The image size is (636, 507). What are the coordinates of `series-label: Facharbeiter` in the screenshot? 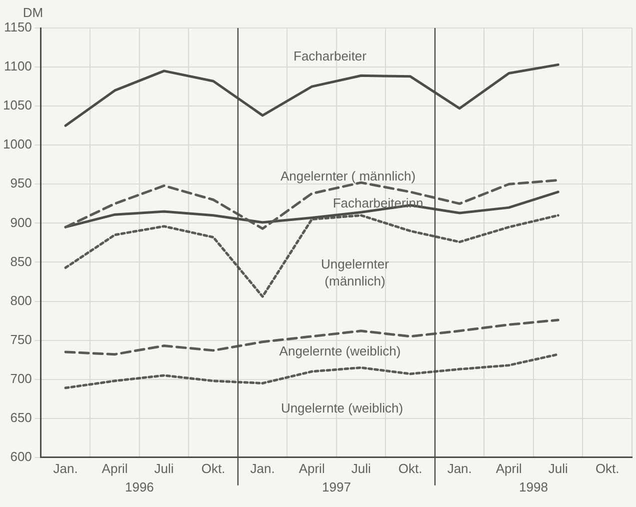 It's located at (331, 56).